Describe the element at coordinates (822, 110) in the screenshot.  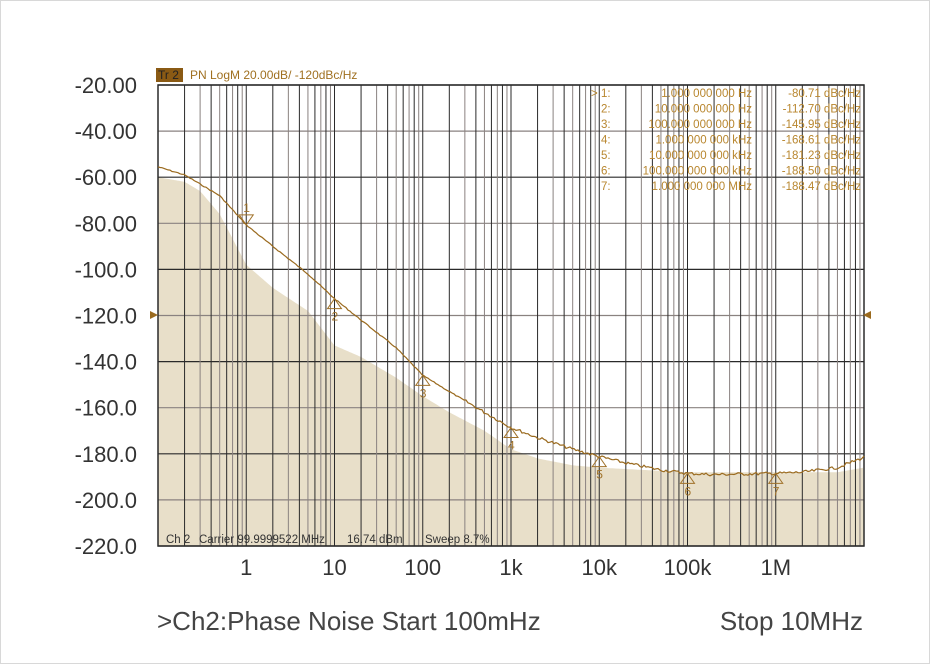
I see `marker-table-value: -112.70 dBc/Hz` at that location.